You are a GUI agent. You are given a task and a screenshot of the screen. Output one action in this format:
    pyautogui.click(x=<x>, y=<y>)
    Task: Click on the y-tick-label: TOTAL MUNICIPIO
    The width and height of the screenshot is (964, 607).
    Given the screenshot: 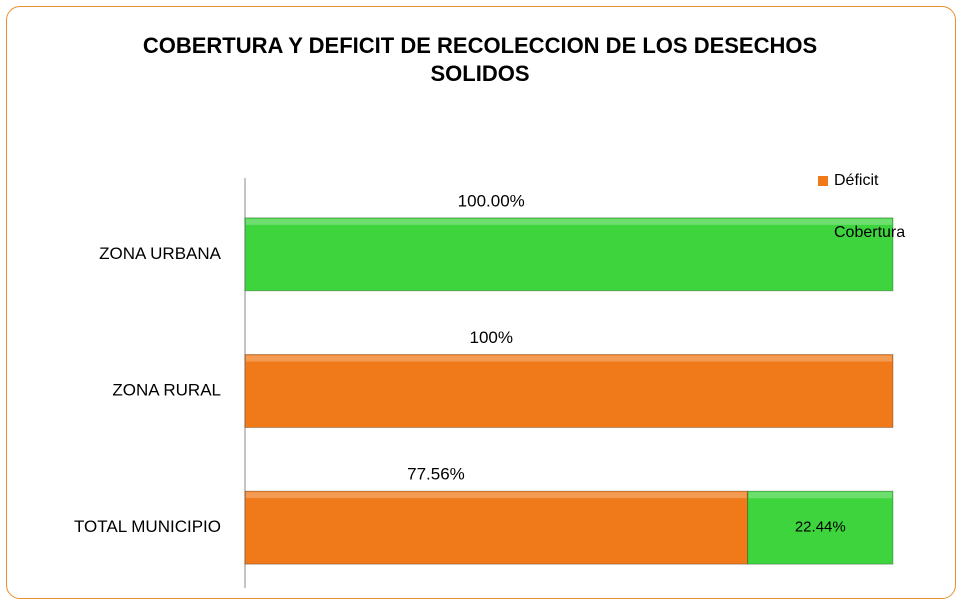 What is the action you would take?
    pyautogui.click(x=147, y=526)
    